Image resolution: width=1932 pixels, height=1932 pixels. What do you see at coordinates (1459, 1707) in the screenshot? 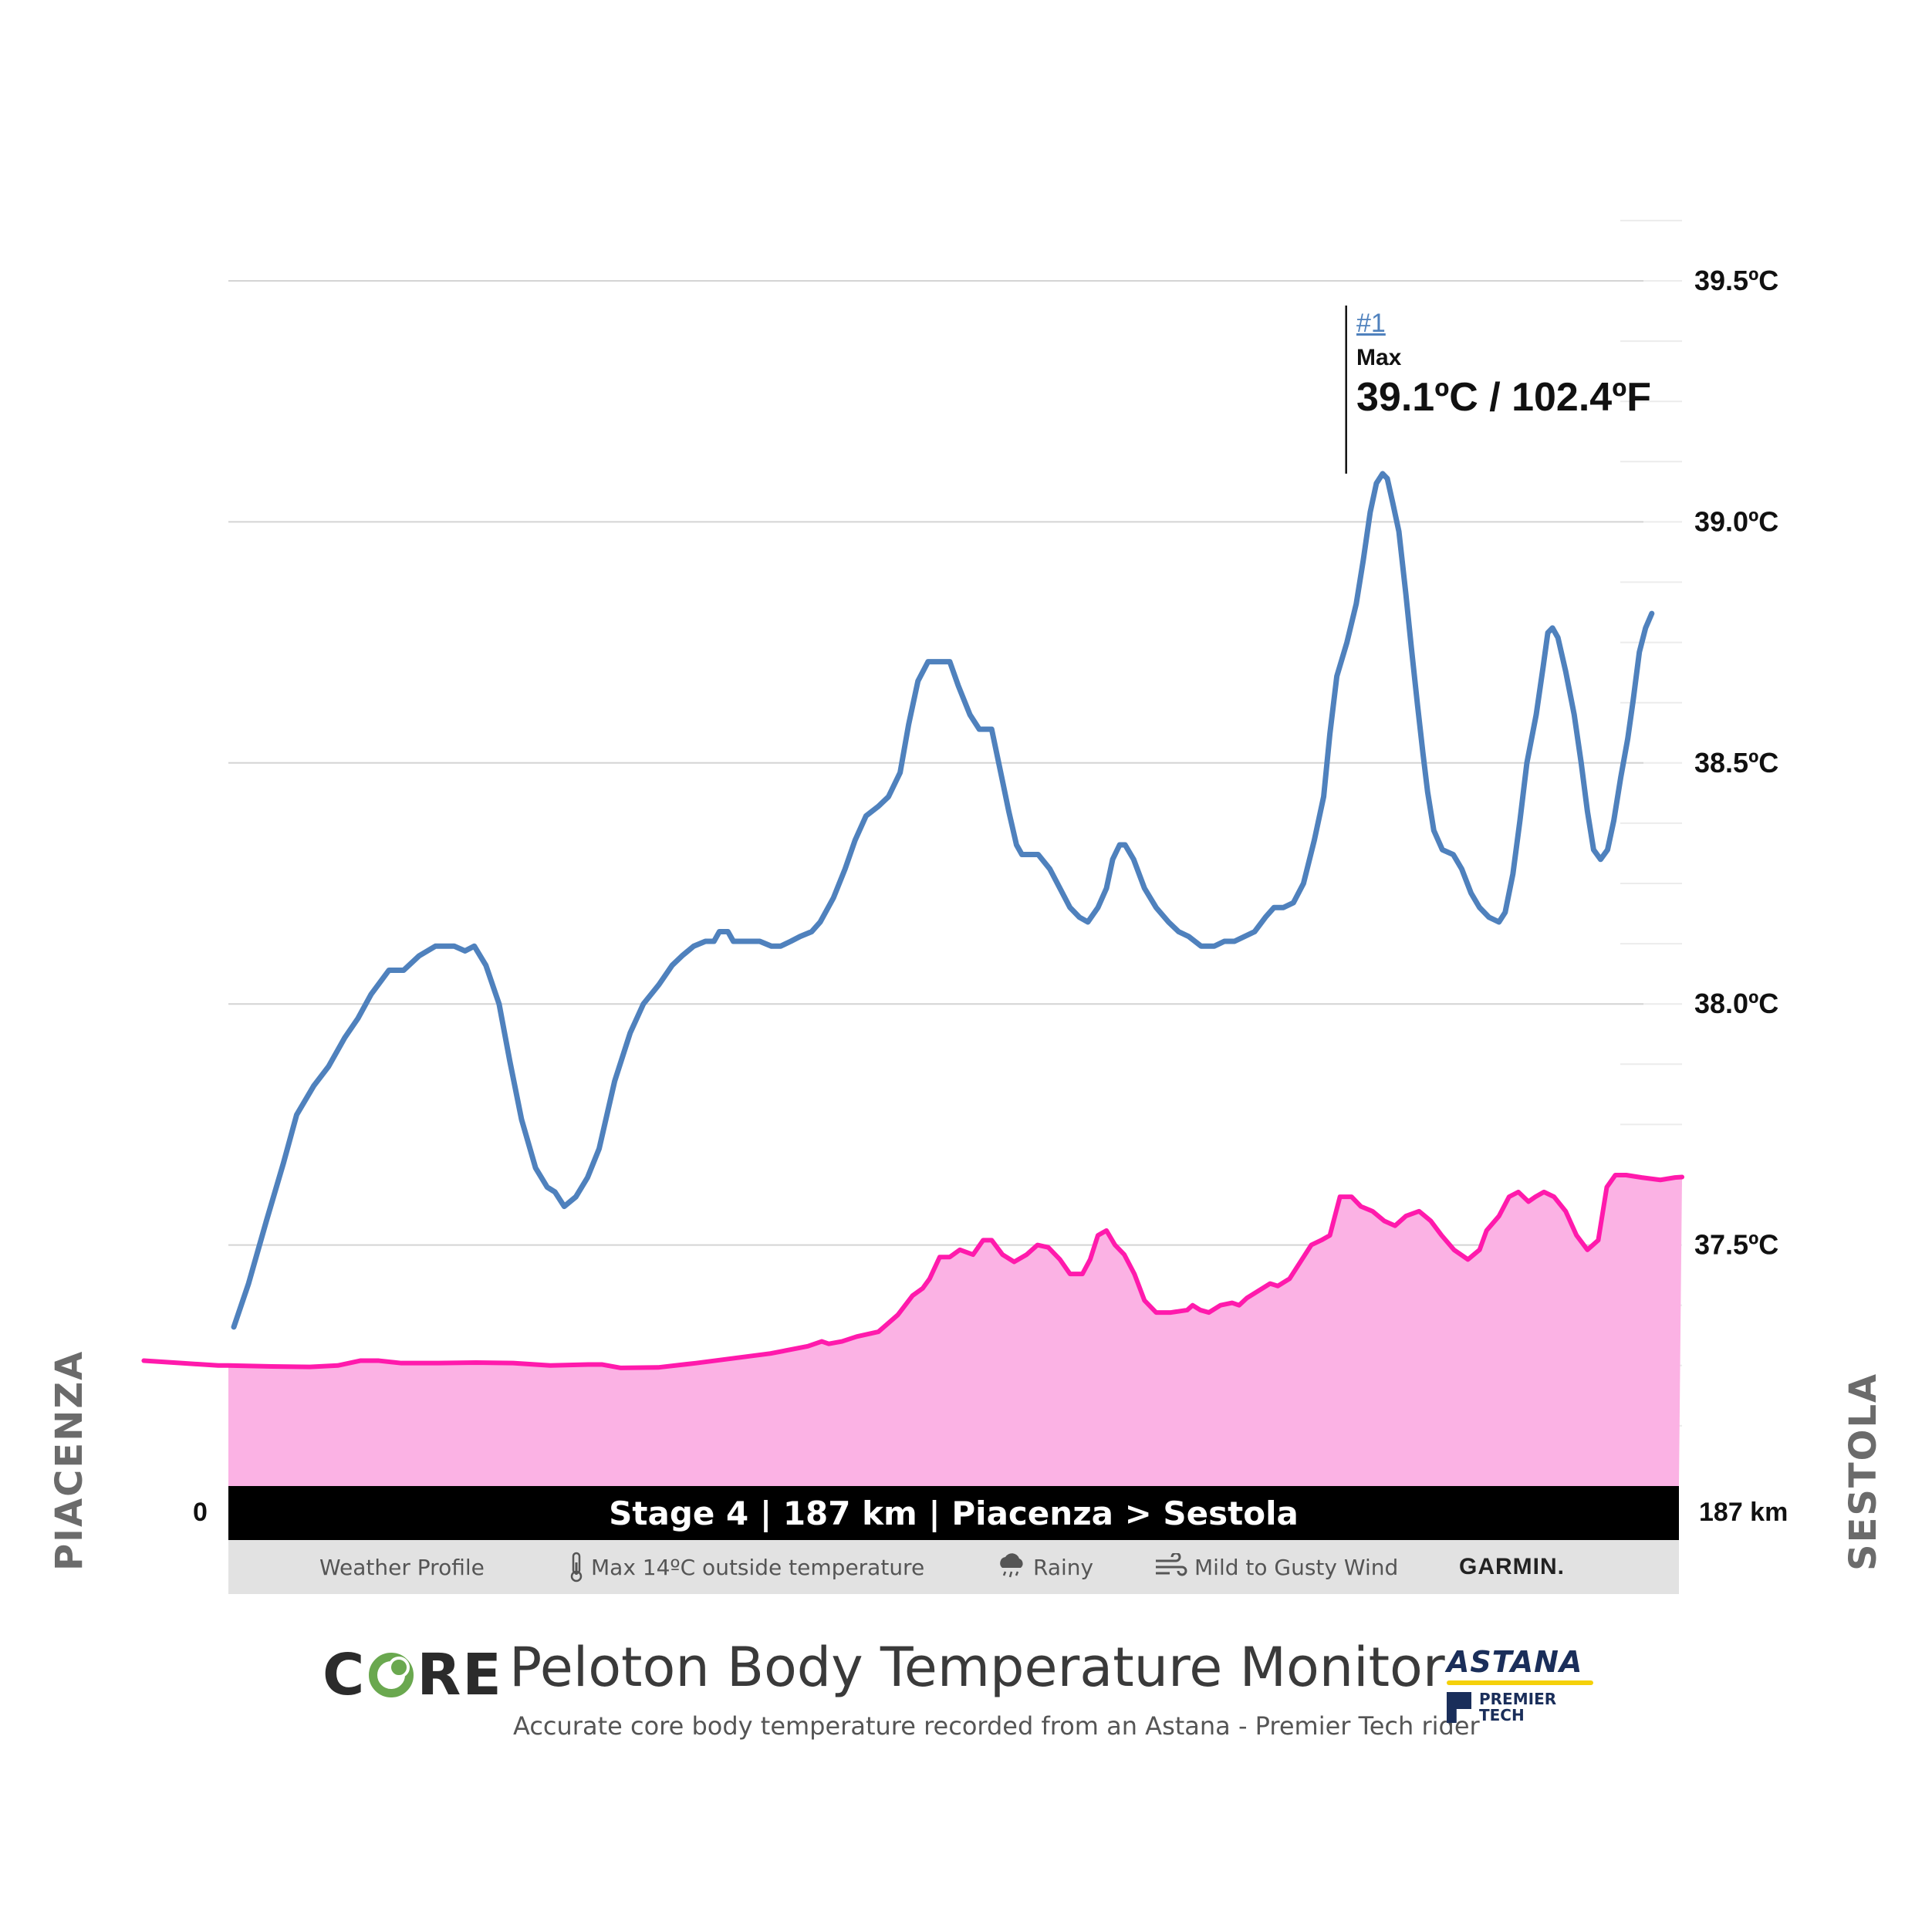
I see `premier-tech-p-mark` at bounding box center [1459, 1707].